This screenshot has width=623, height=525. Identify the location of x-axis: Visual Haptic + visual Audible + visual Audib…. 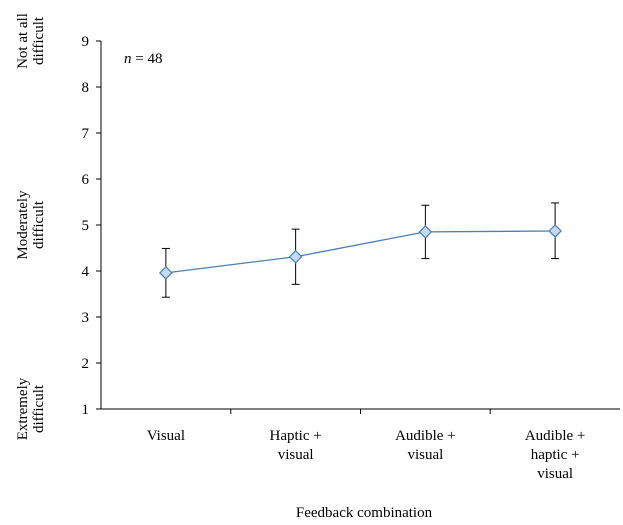
(360, 445).